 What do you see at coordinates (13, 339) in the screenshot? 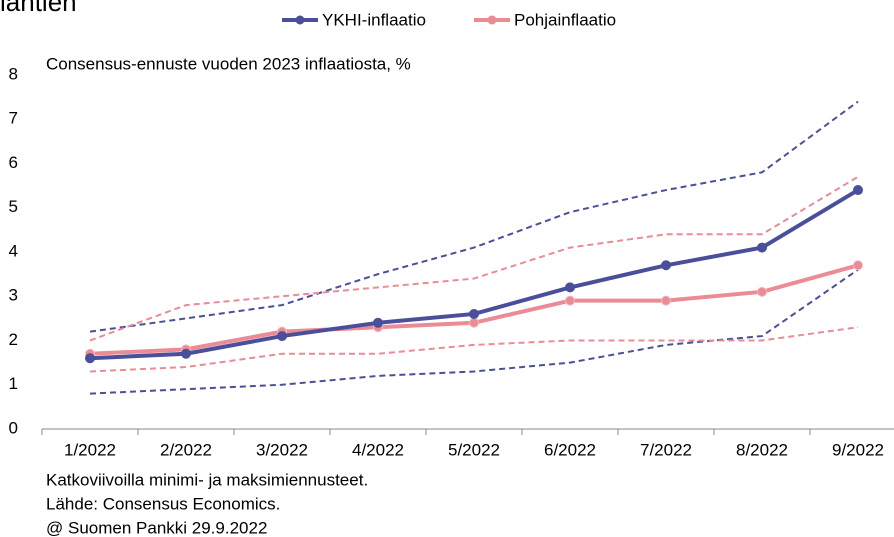
I see `y-tick-label: 2` at bounding box center [13, 339].